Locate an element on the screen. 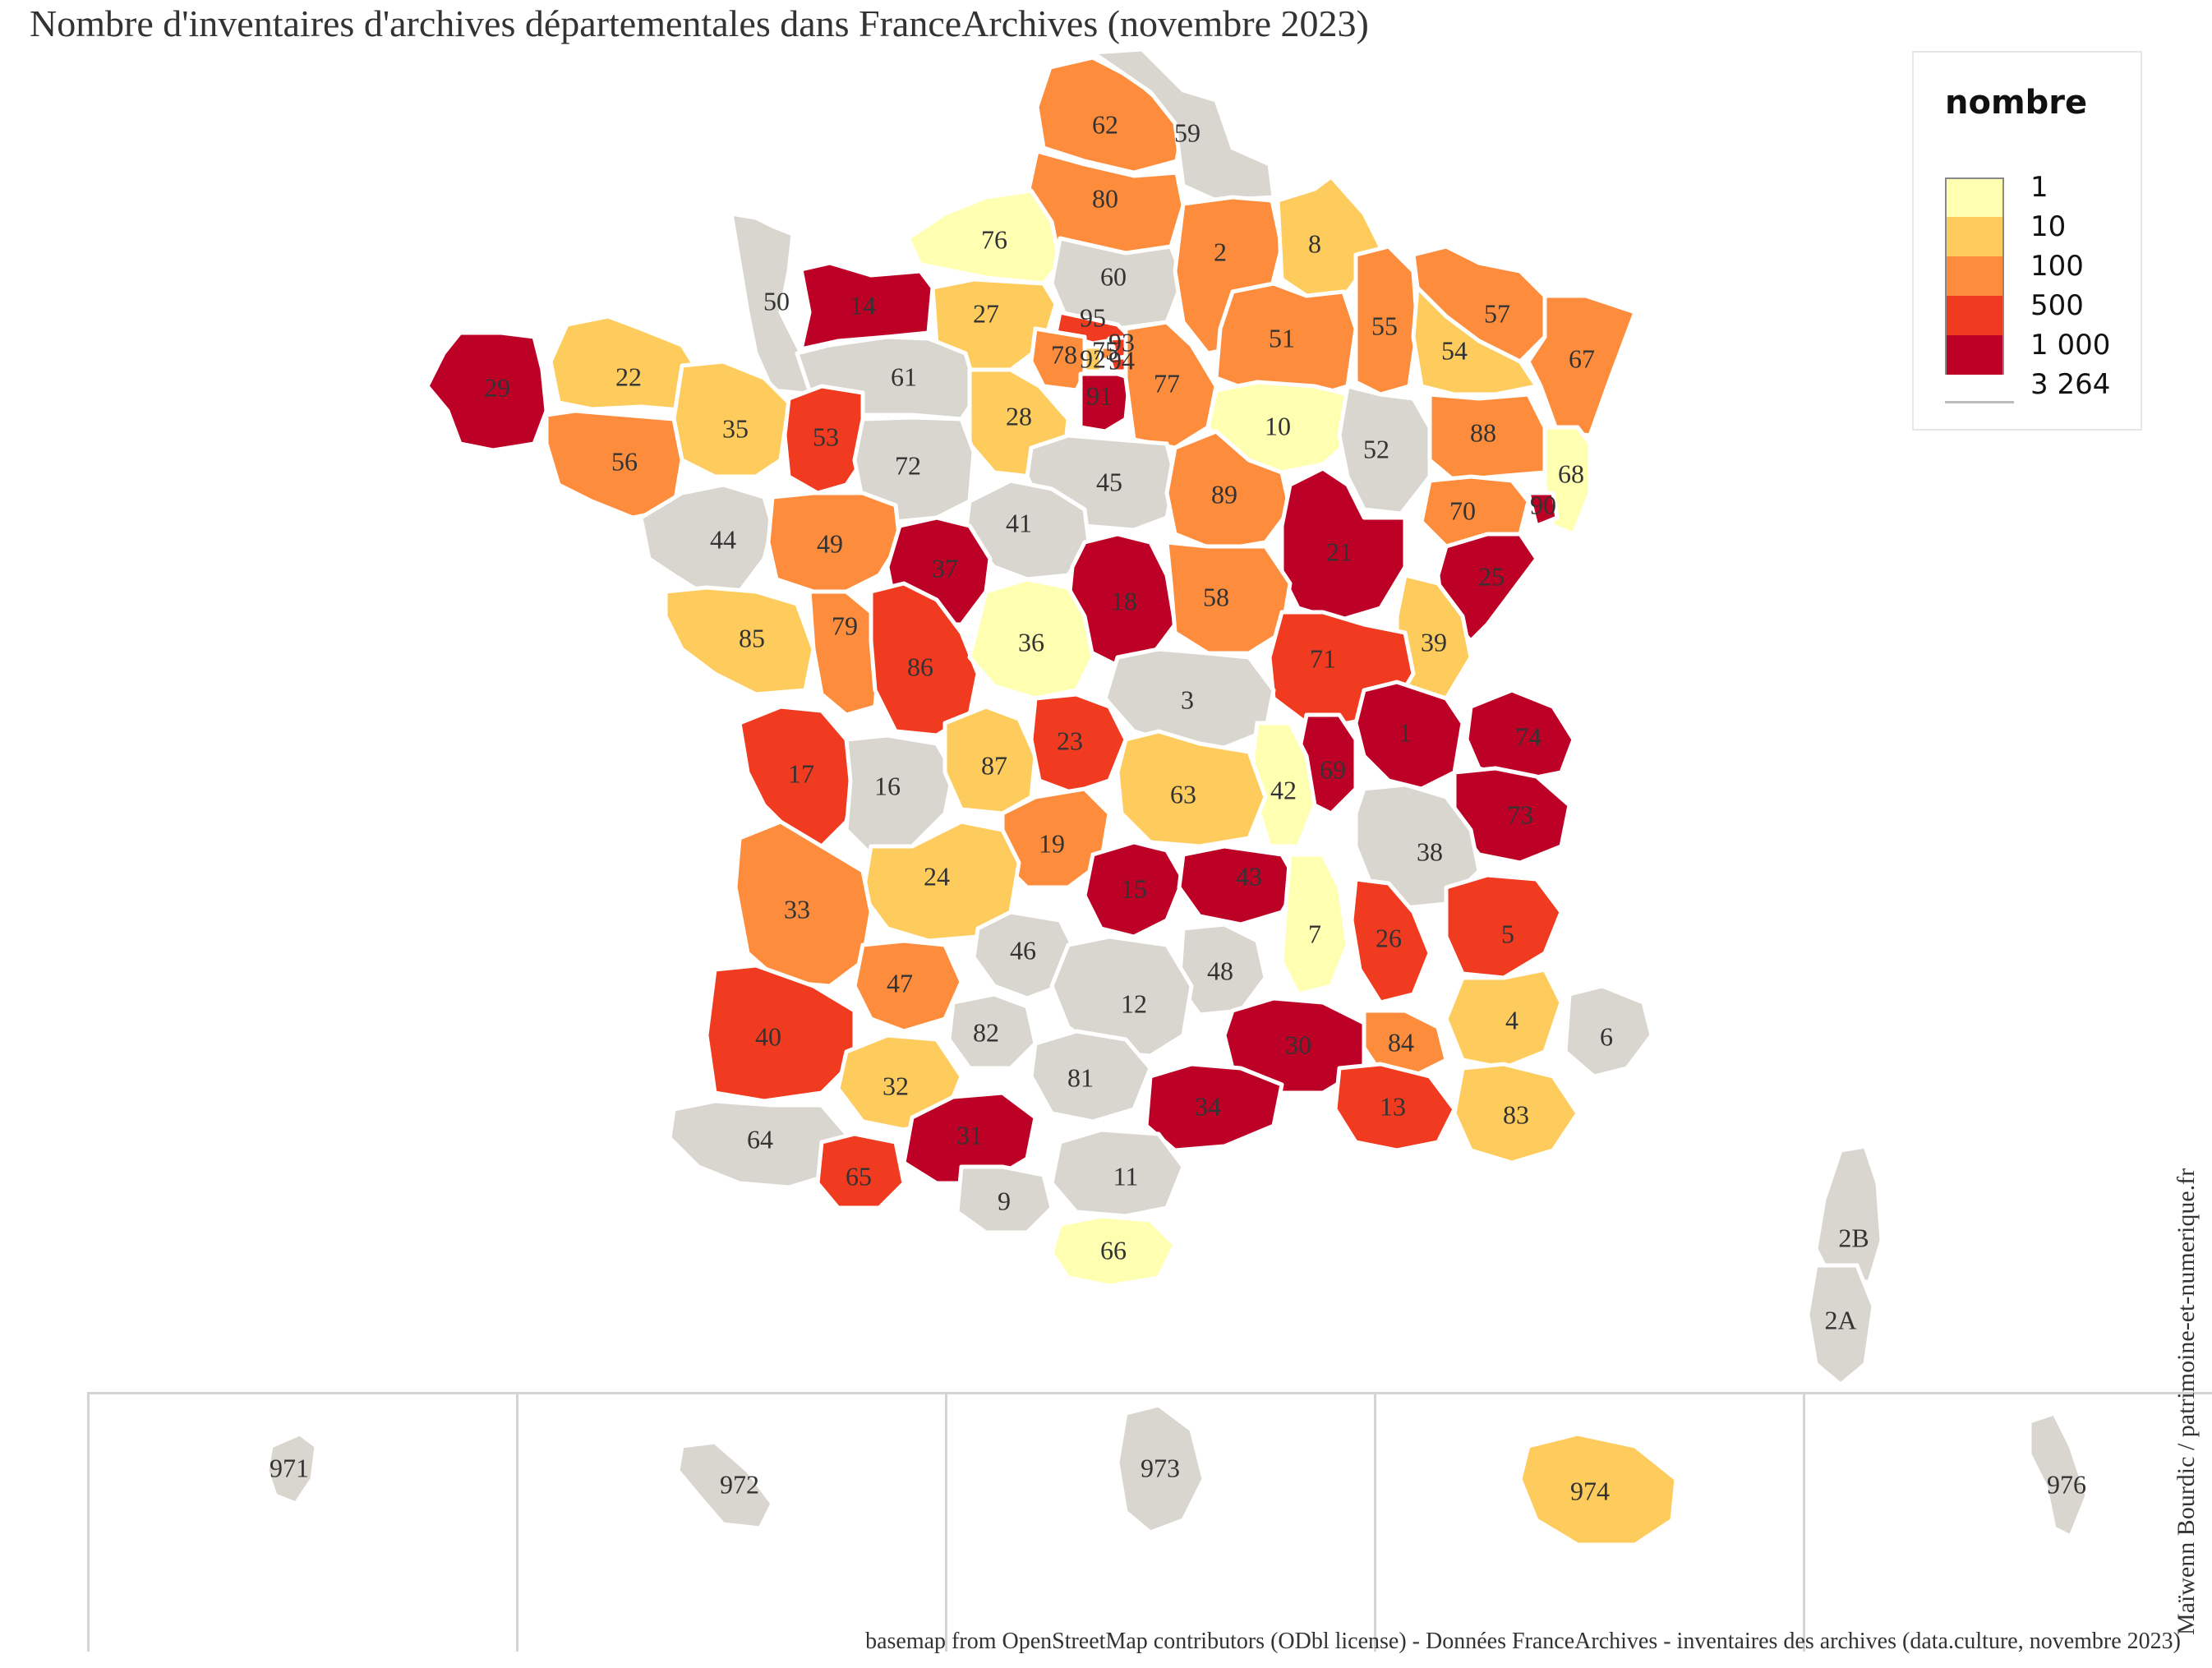  inset-panel-guadeloupe is located at coordinates (300, 1522).